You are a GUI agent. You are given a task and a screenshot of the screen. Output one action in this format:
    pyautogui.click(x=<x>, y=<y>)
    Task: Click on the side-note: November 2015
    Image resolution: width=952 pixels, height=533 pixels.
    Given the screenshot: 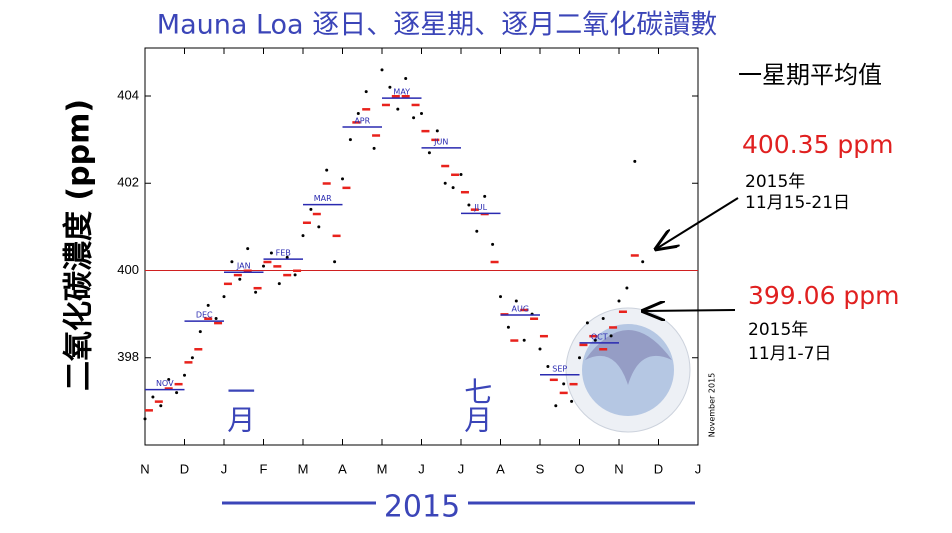 What is the action you would take?
    pyautogui.click(x=712, y=405)
    